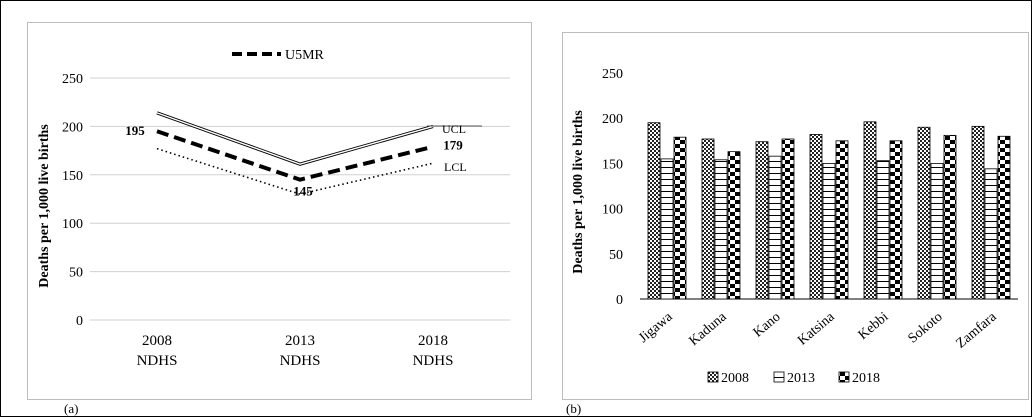 This screenshot has height=417, width=1032. I want to click on data-label-2018-ndhs: 179, so click(453, 145).